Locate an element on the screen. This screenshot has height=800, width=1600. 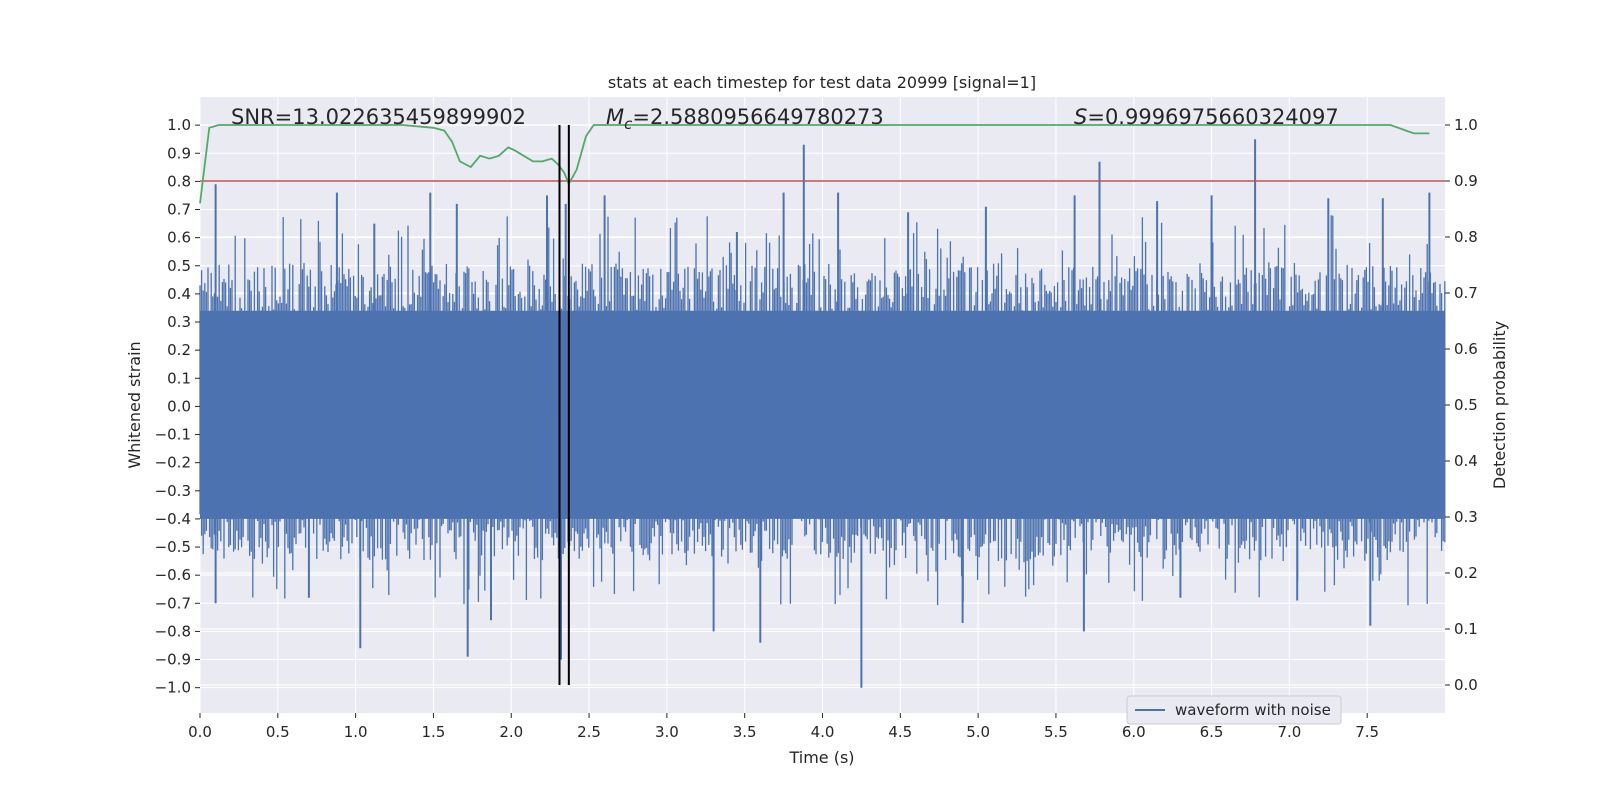
chirp-mass-value: =2.5880956649780273 is located at coordinates (757, 117).